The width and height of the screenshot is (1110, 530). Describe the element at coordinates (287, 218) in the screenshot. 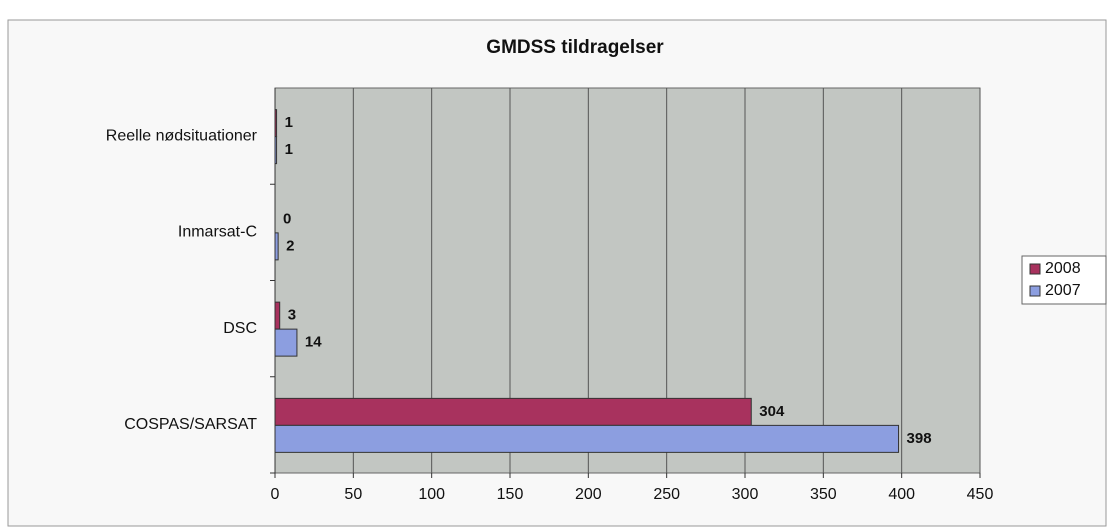

I see `data-label: 0` at that location.